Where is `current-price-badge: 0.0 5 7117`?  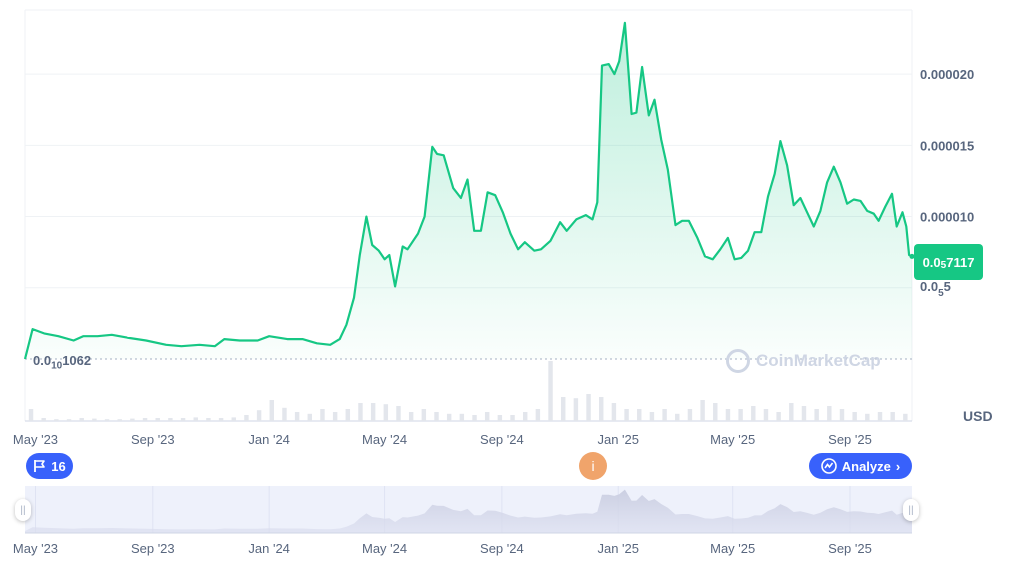 current-price-badge: 0.0 5 7117 is located at coordinates (948, 262).